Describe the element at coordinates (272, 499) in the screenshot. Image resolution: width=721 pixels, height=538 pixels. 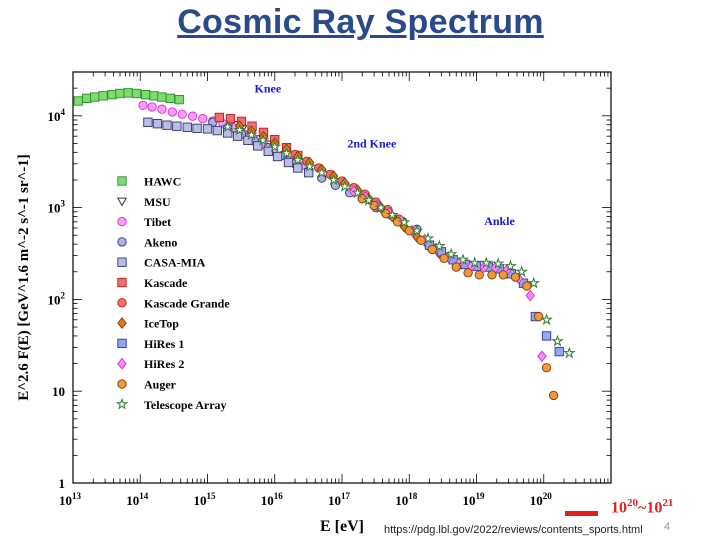
I see `x-tick-label: 1016` at that location.